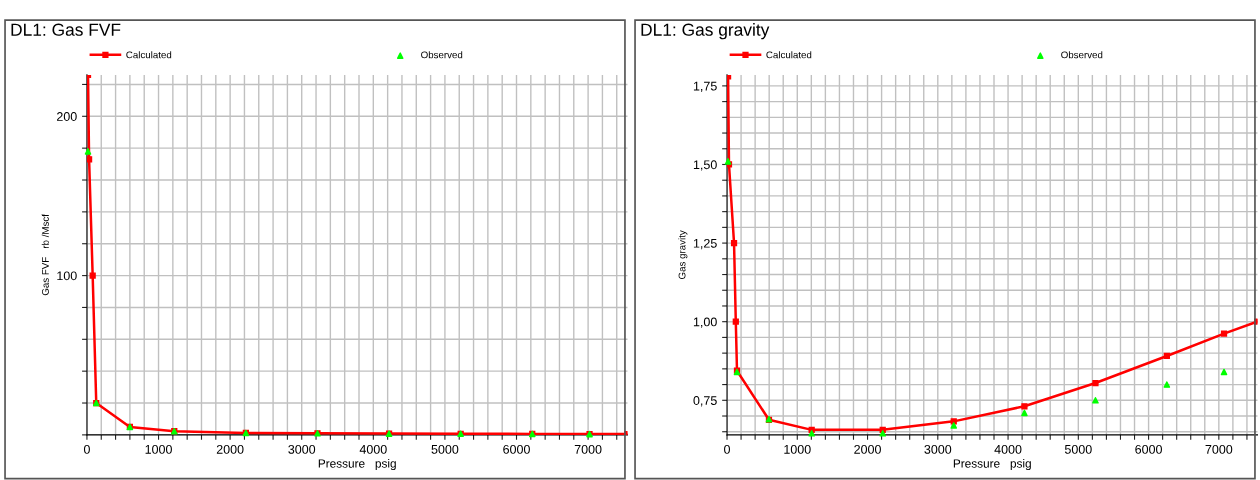 The width and height of the screenshot is (1260, 480). Describe the element at coordinates (67, 276) in the screenshot. I see `y-tick-label: 100` at that location.